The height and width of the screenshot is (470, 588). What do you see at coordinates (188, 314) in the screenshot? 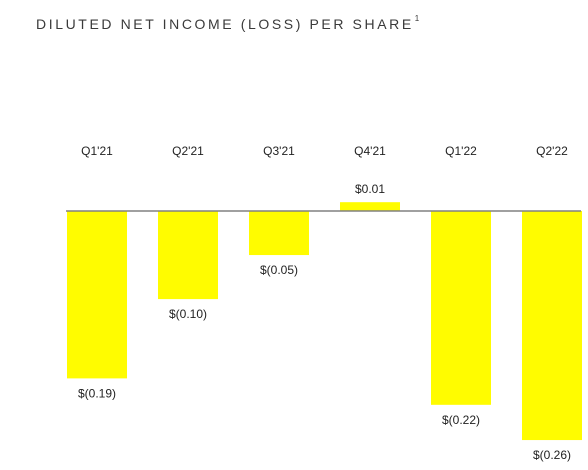
I see `value-label: $(0.10)` at bounding box center [188, 314].